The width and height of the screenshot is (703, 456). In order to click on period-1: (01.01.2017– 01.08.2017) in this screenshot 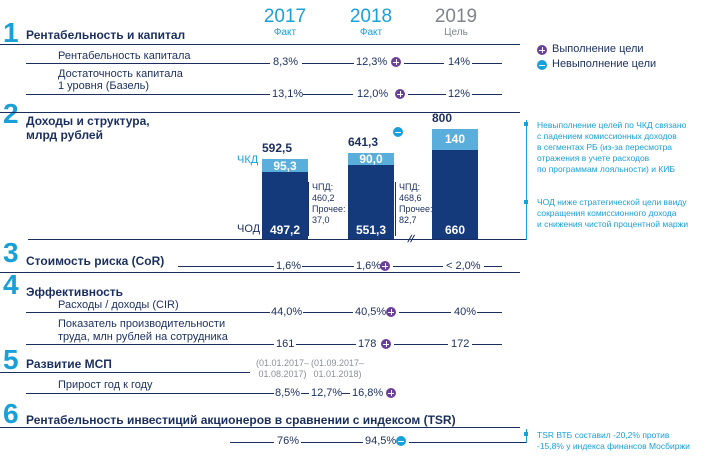, I will do `click(283, 368)`.